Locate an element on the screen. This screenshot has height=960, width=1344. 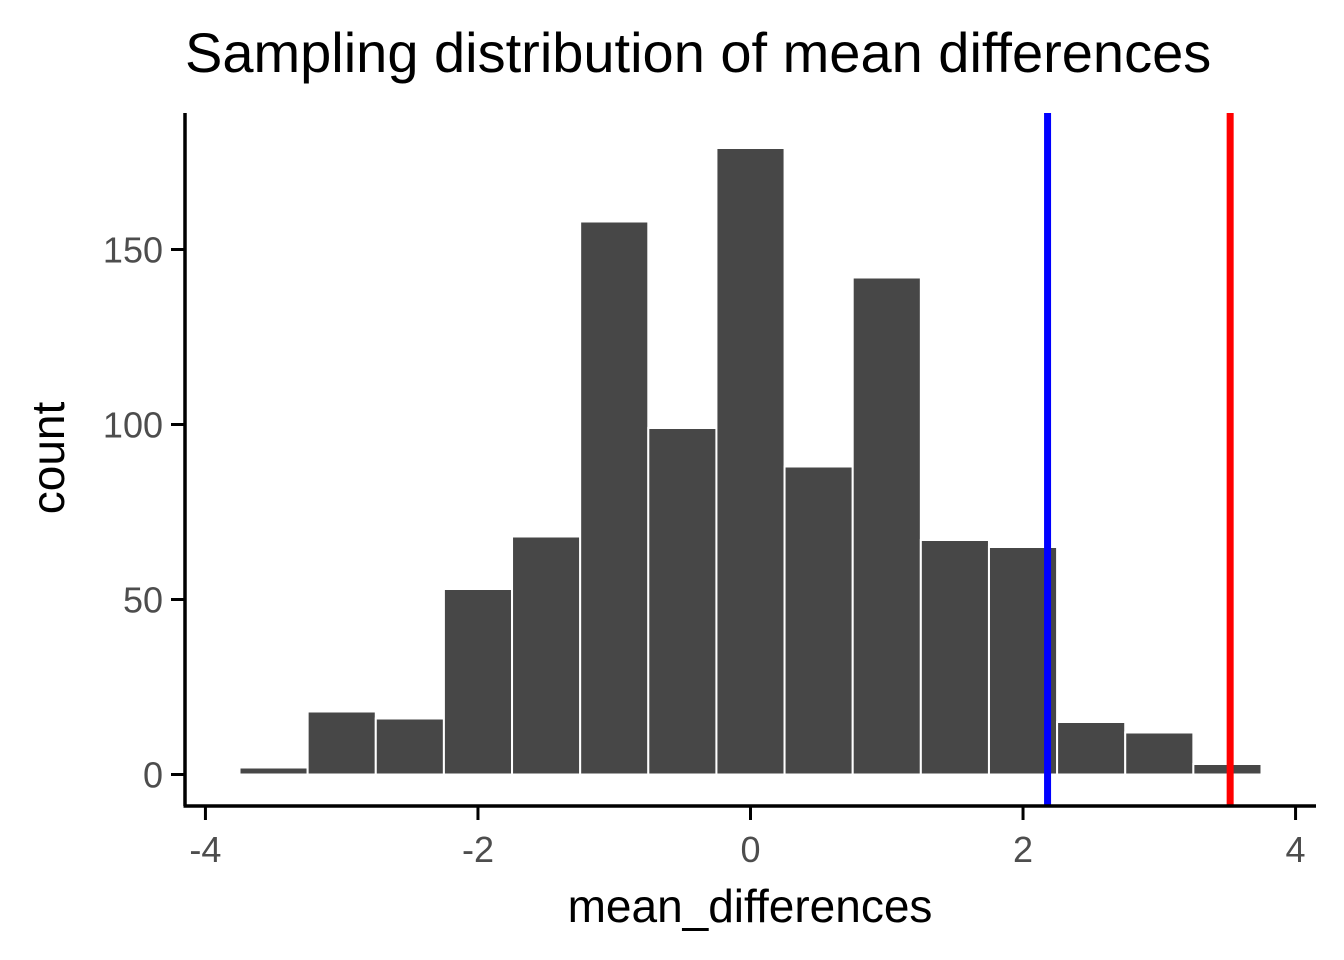
x-axis-ticks: -4 -2 0 2 4 is located at coordinates (747, 838).